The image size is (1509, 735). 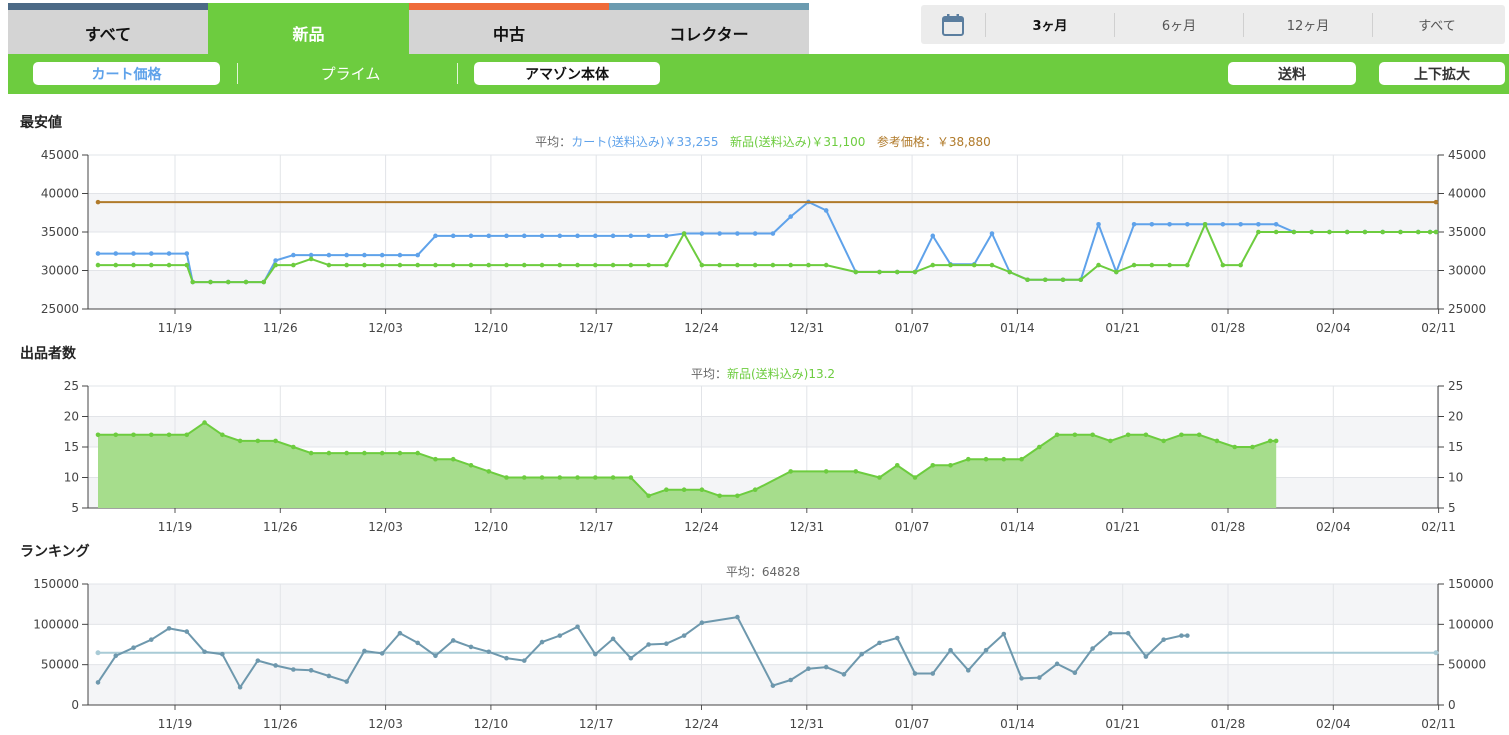 I want to click on x-tick-label: 02/11, so click(x=1438, y=724).